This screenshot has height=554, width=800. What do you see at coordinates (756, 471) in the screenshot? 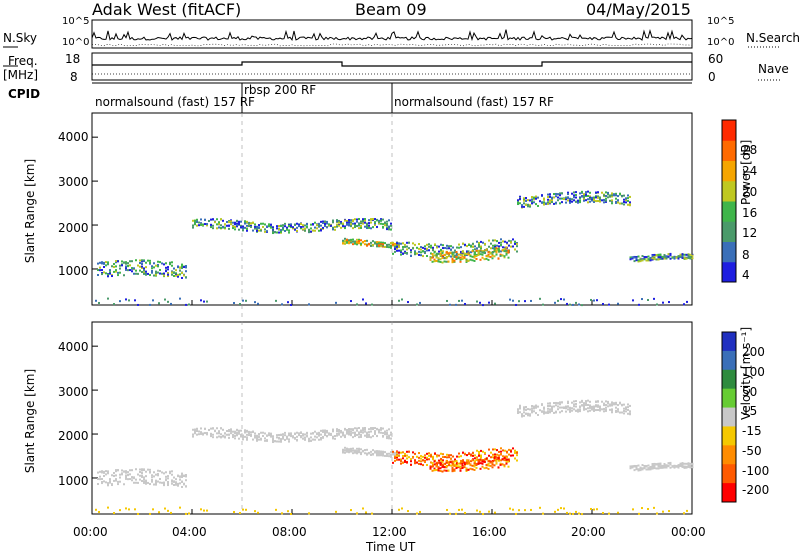
I see `velocity-cbar-tick-m100: -100` at bounding box center [756, 471].